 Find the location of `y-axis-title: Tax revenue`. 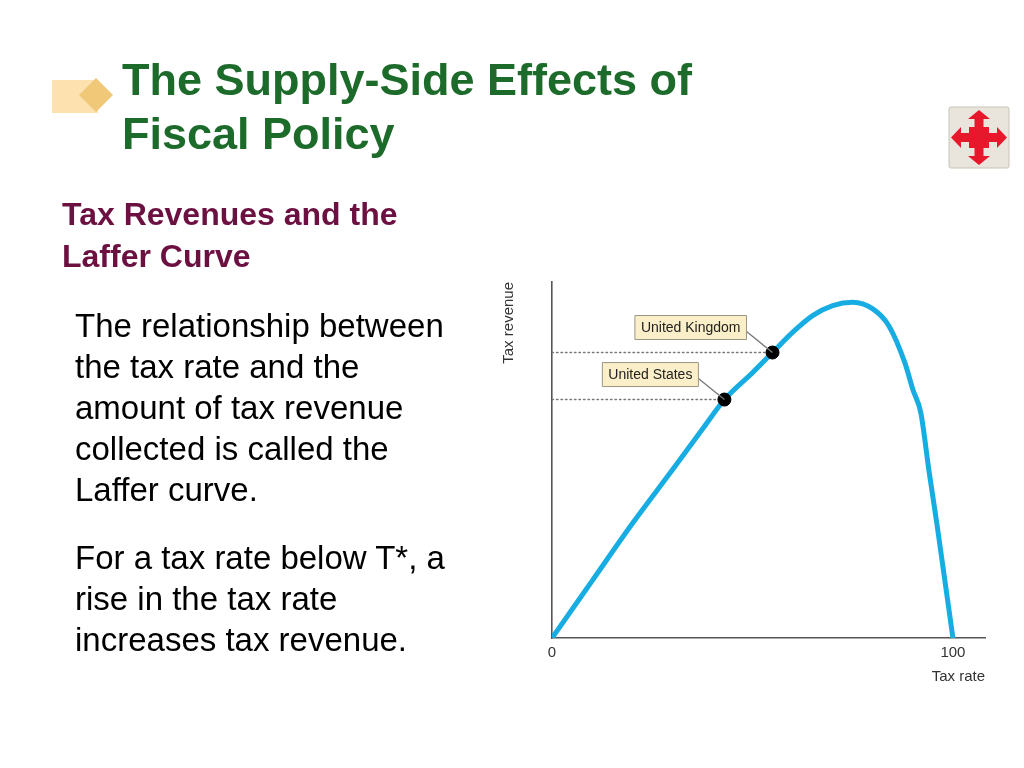

y-axis-title: Tax revenue is located at coordinates (508, 323).